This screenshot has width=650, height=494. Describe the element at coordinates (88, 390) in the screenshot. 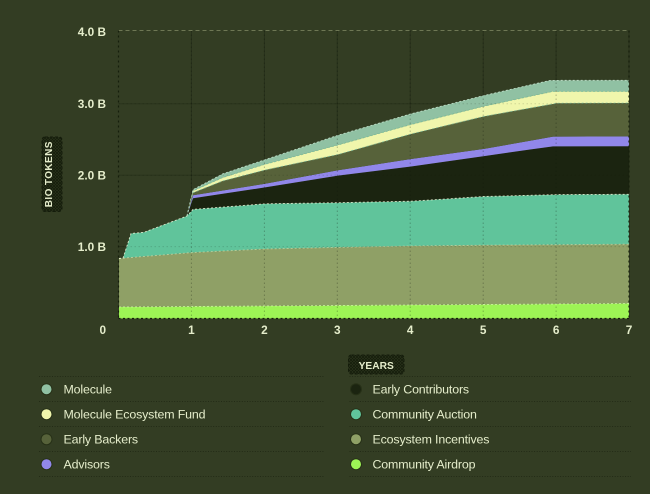

I see `svg-text: Molecule` at that location.